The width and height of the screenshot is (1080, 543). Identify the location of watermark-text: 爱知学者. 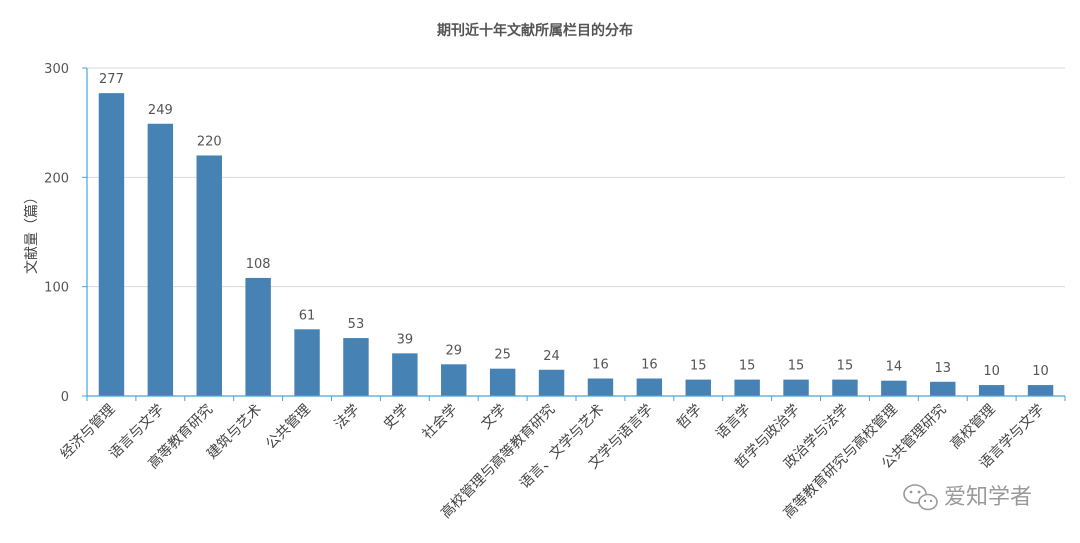
(988, 497).